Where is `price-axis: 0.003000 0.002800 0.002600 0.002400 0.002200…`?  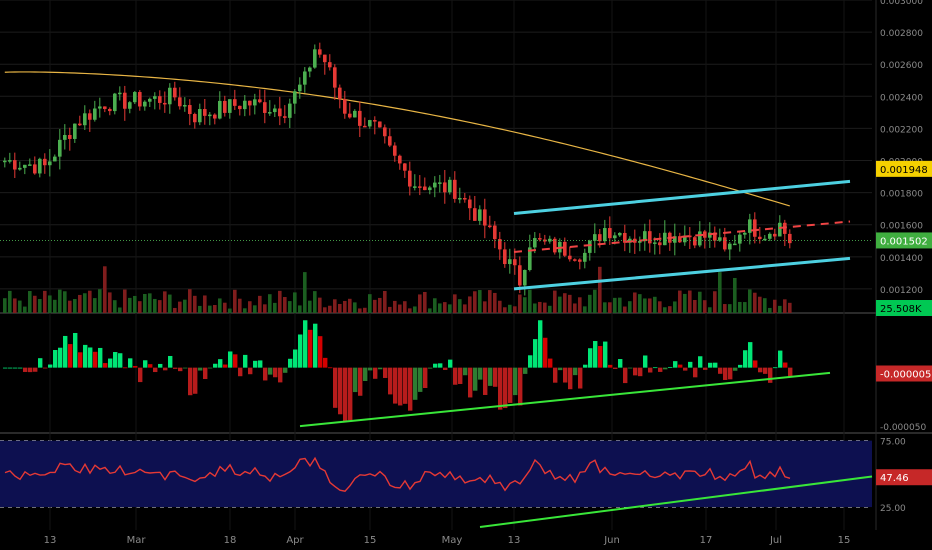 price-axis: 0.003000 0.002800 0.002600 0.002400 0.002200… is located at coordinates (904, 257).